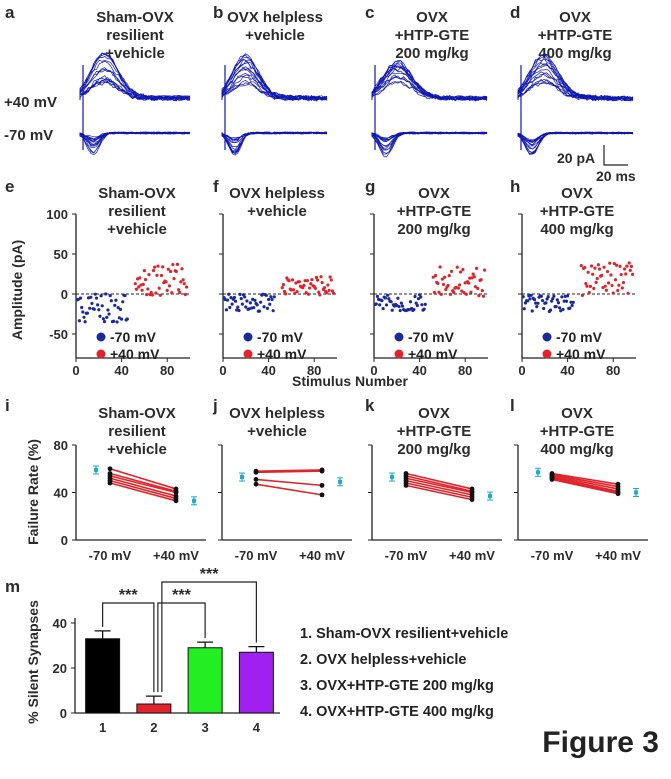  What do you see at coordinates (205, 727) in the screenshot?
I see `bar-xtick-3: 3` at bounding box center [205, 727].